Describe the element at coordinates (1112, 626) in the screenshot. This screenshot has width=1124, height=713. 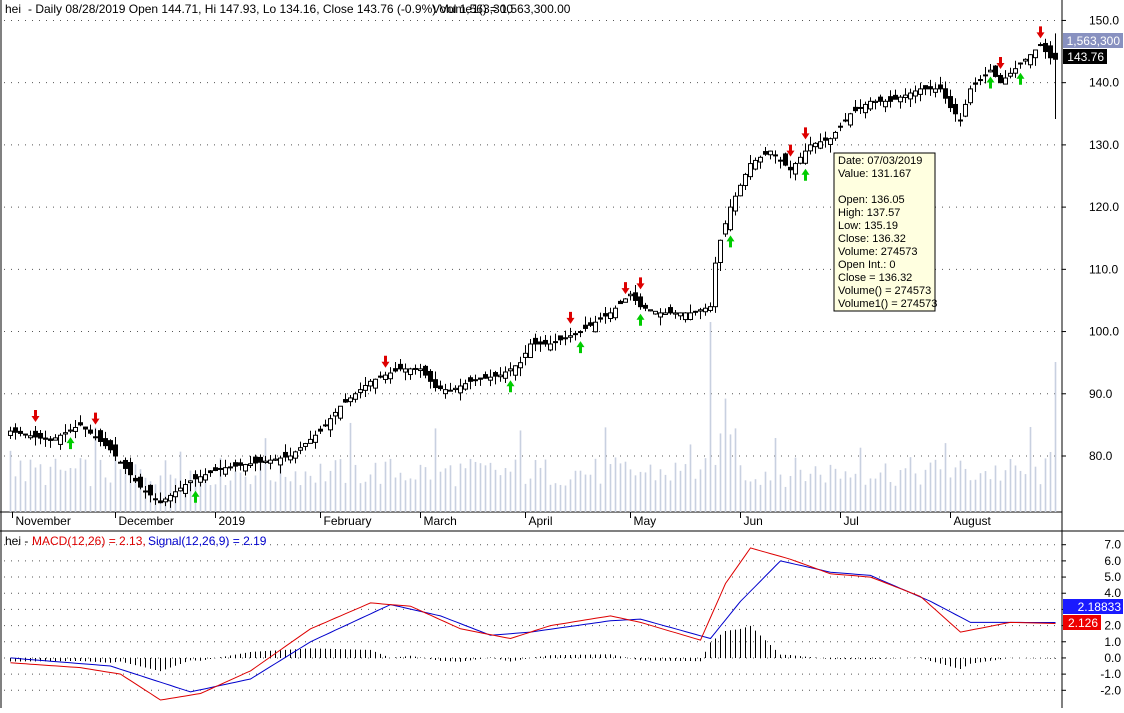
I see `macd-tick-label: 2.0` at that location.